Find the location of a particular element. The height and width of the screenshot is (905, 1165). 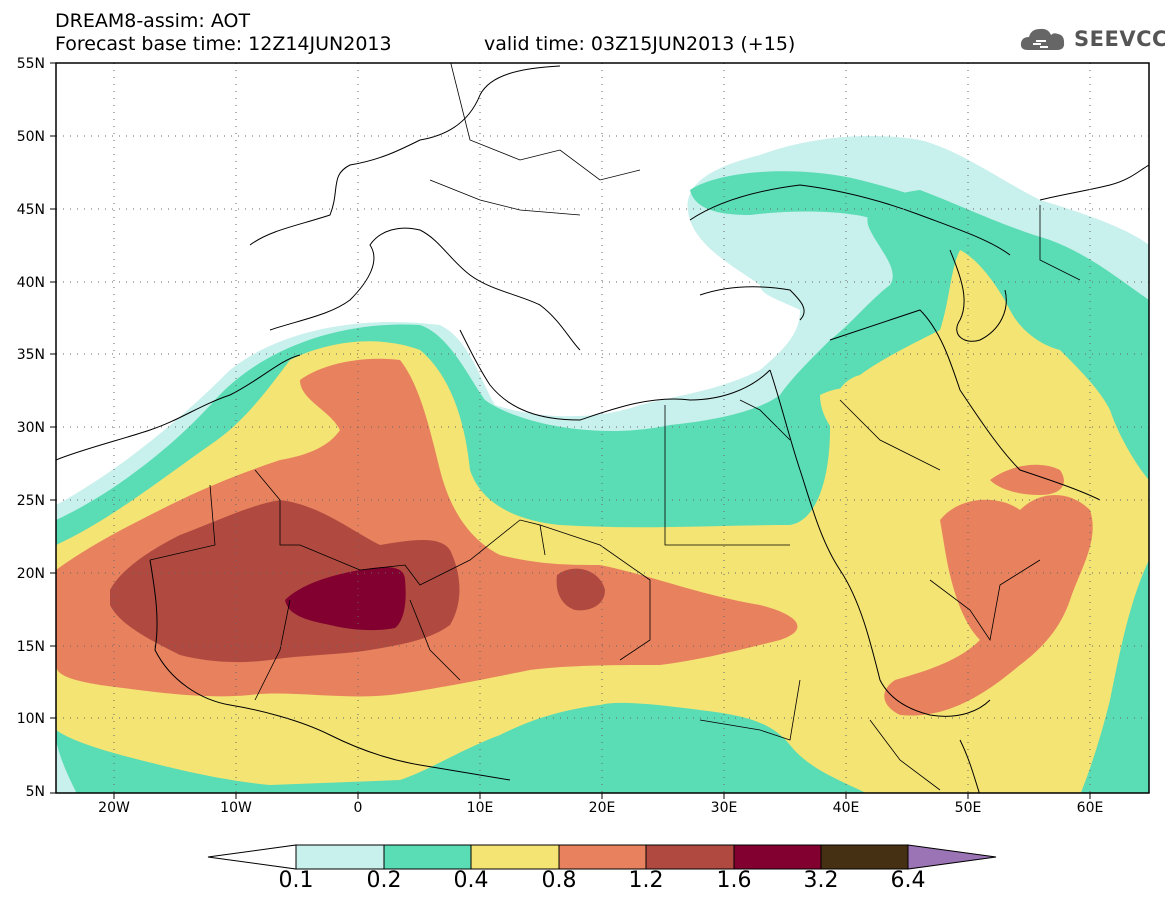

valid-time: valid time: 03Z15JUN2013 (+15) is located at coordinates (640, 44).